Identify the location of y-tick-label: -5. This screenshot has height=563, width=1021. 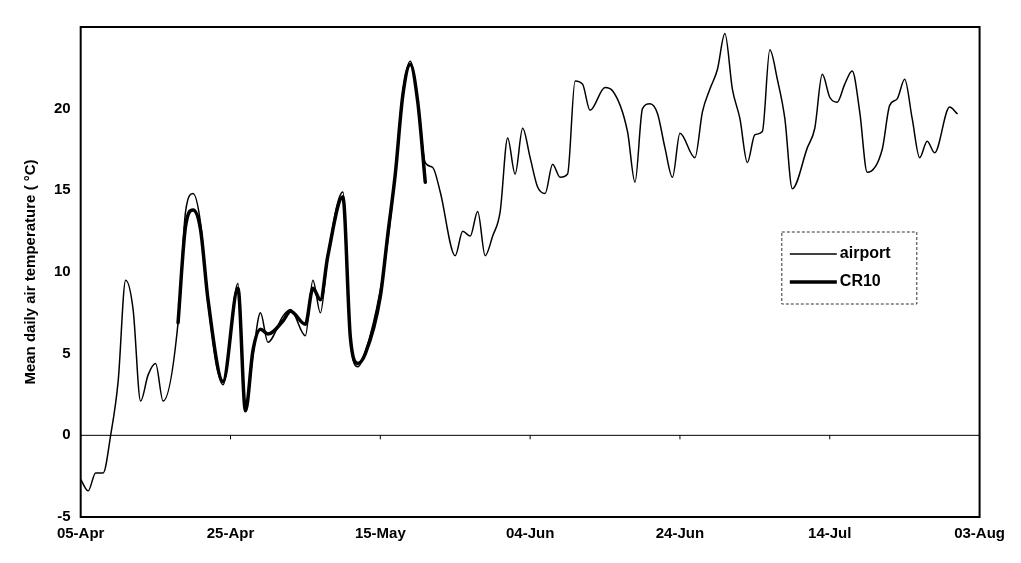
(64, 516).